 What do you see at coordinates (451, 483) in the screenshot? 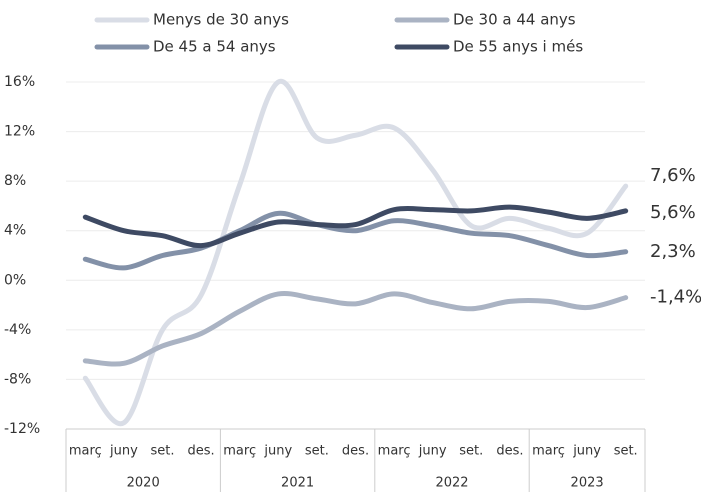
I see `x-group-label: 2022` at bounding box center [451, 483].